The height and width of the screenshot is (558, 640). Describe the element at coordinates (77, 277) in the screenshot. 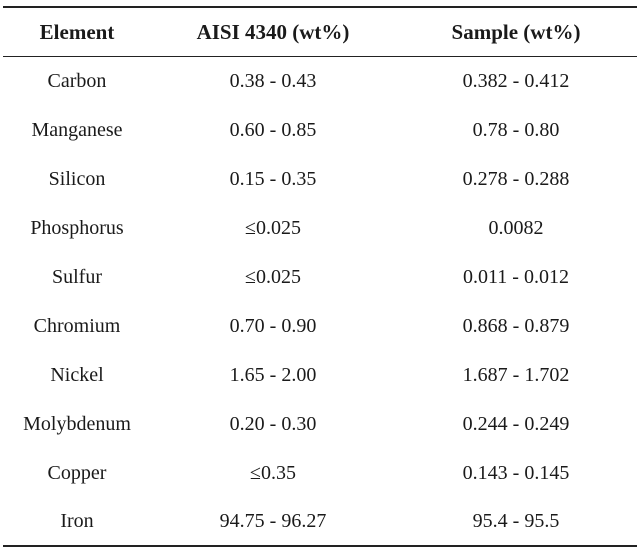

I see `cell-element: Sulfur` at that location.